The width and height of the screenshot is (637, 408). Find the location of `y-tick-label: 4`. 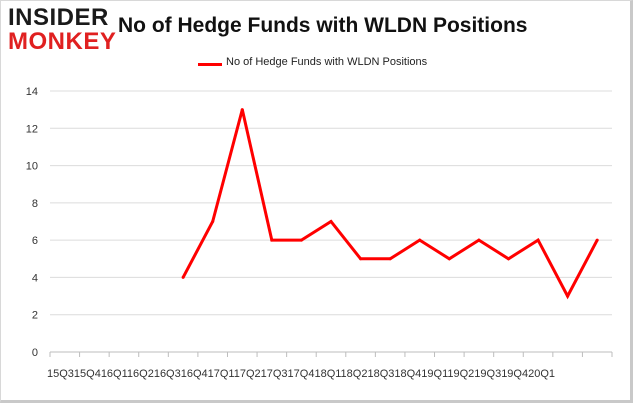

y-tick-label: 4 is located at coordinates (35, 278).